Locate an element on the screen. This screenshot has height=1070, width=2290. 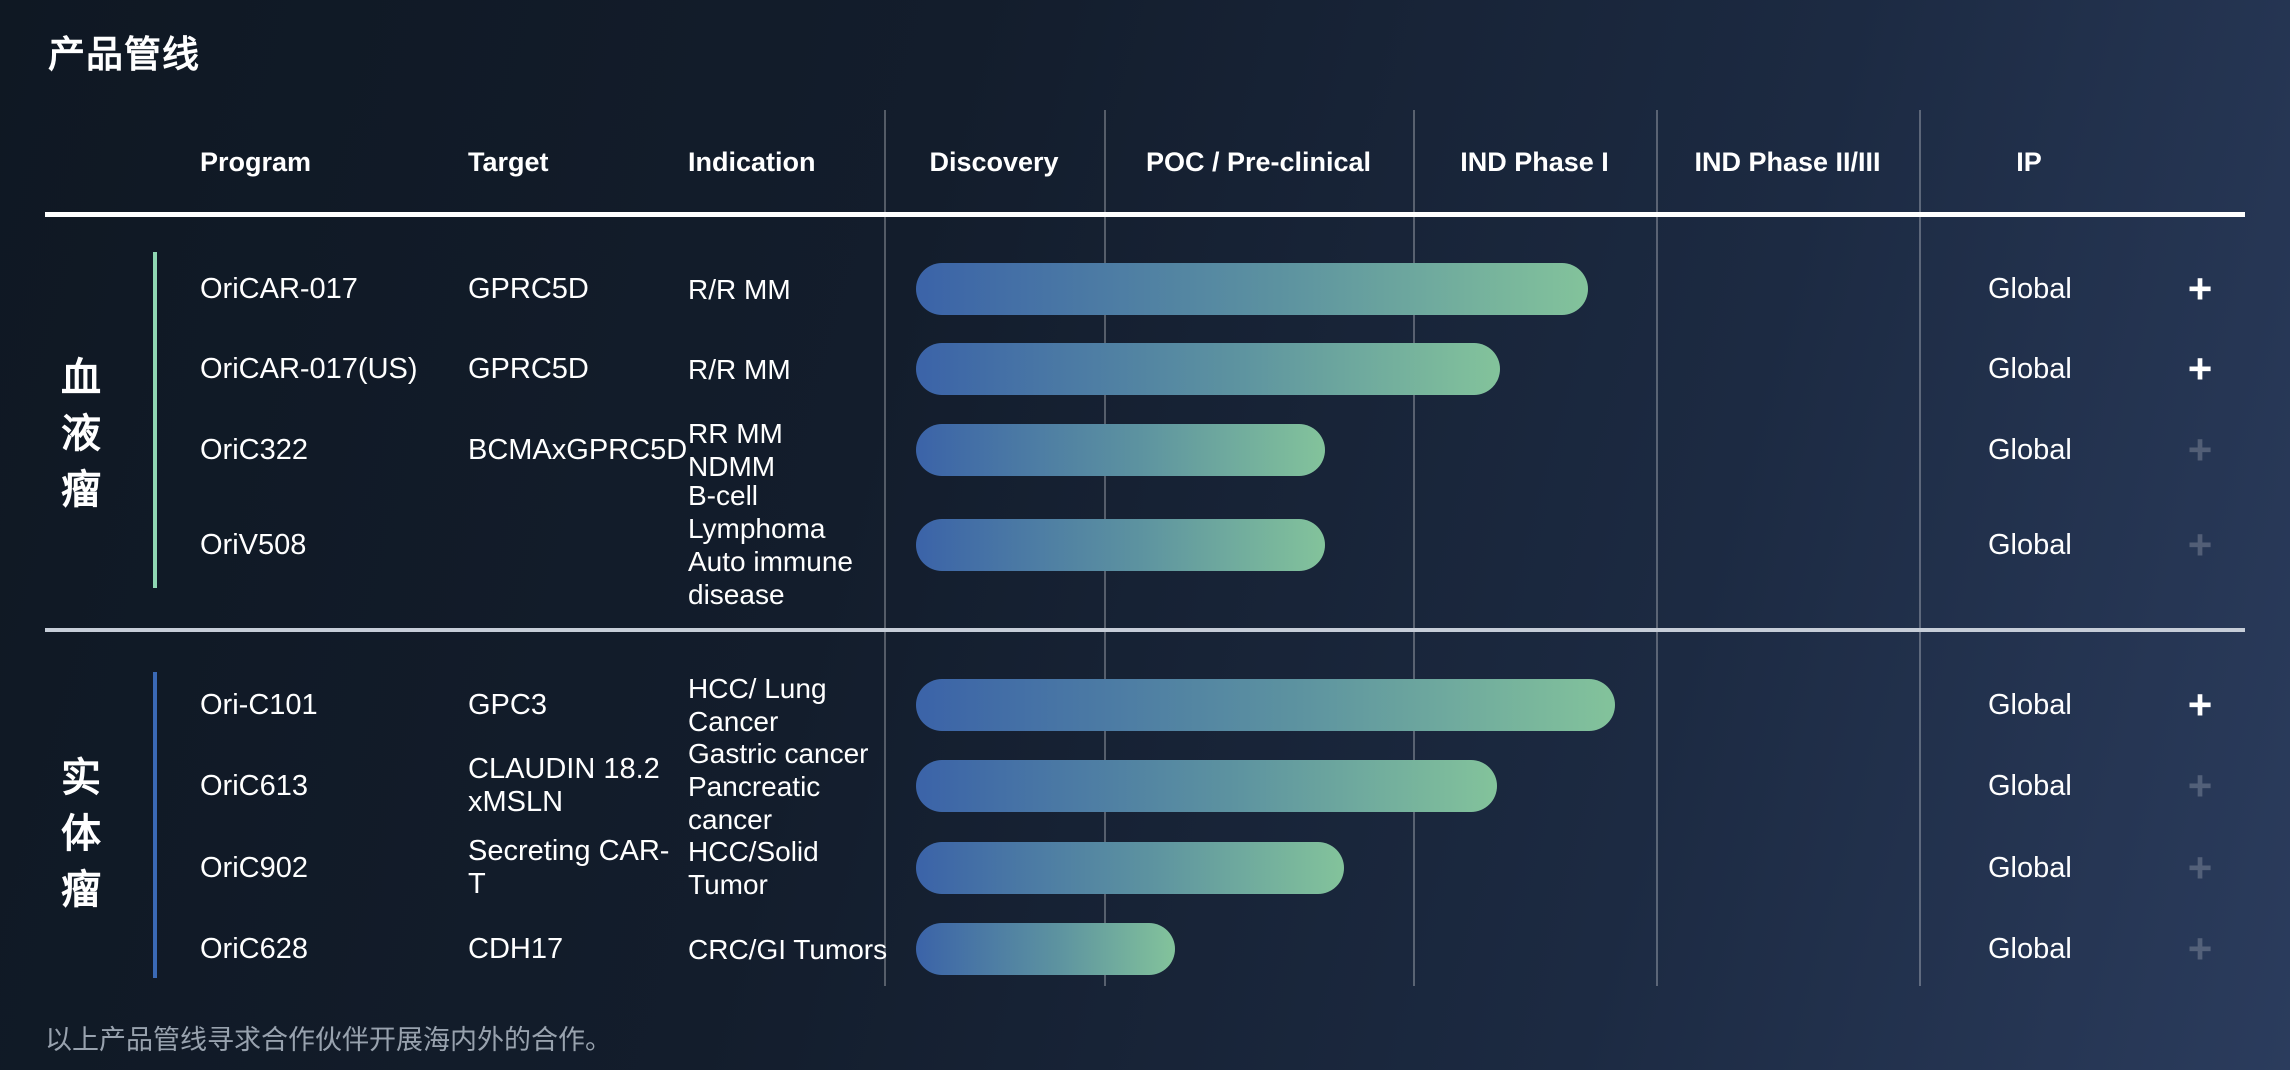
target-name: BCMAxGPRC5D is located at coordinates (578, 449).